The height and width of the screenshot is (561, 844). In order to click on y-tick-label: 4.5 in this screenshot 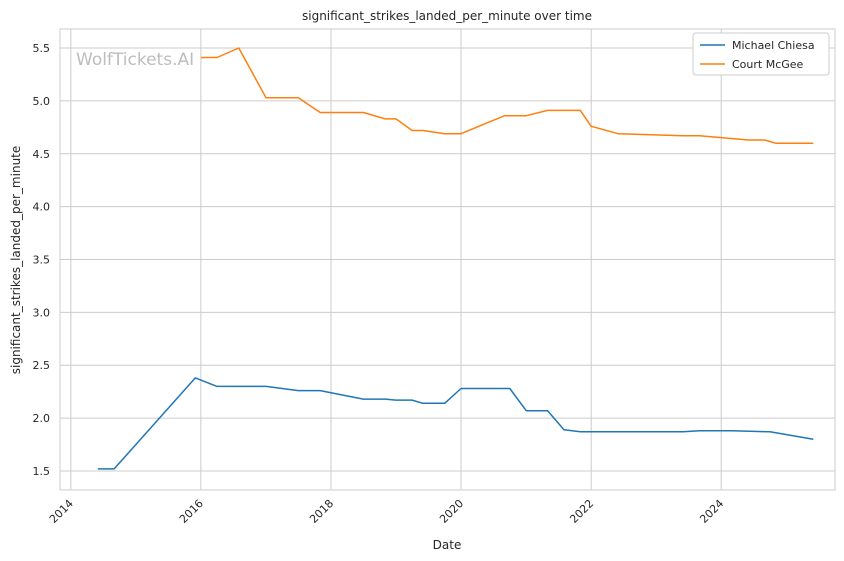, I will do `click(42, 154)`.